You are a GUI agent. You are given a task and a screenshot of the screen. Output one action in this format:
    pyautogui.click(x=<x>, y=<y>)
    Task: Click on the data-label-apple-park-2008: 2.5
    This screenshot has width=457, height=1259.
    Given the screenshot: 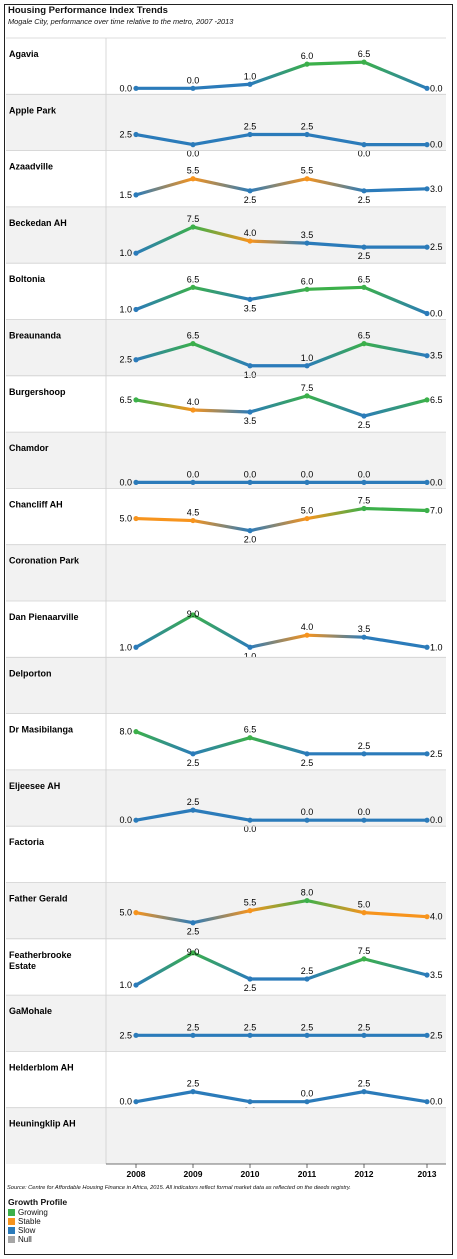 What is the action you would take?
    pyautogui.click(x=125, y=135)
    